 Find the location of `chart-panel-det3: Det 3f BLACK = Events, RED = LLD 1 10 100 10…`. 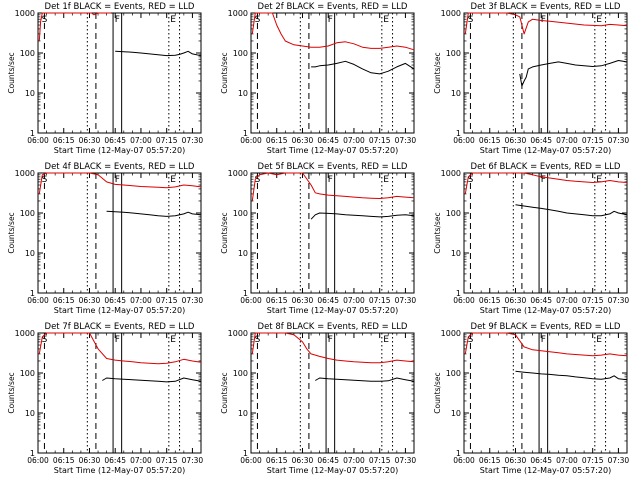

chart-panel-det3: Det 3f BLACK = Events, RED = LLD 1 10 100 10… is located at coordinates (531, 78).